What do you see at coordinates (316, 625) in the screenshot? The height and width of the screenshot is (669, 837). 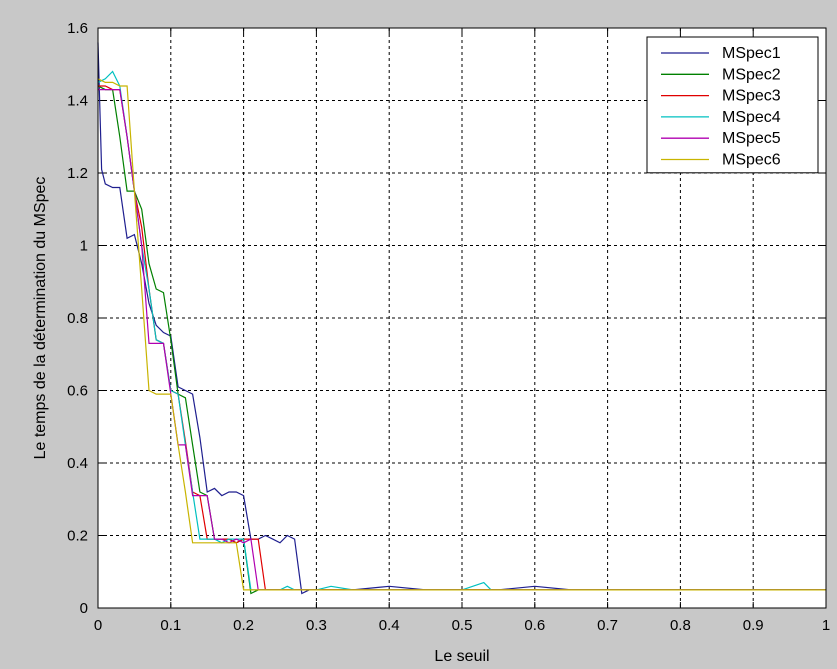 I see `x-tick-label: 0.3` at bounding box center [316, 625].